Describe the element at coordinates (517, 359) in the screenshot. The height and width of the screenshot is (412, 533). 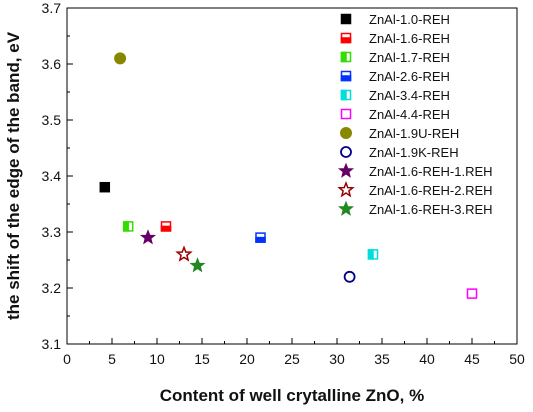
I see `x-tick-label: 50` at that location.